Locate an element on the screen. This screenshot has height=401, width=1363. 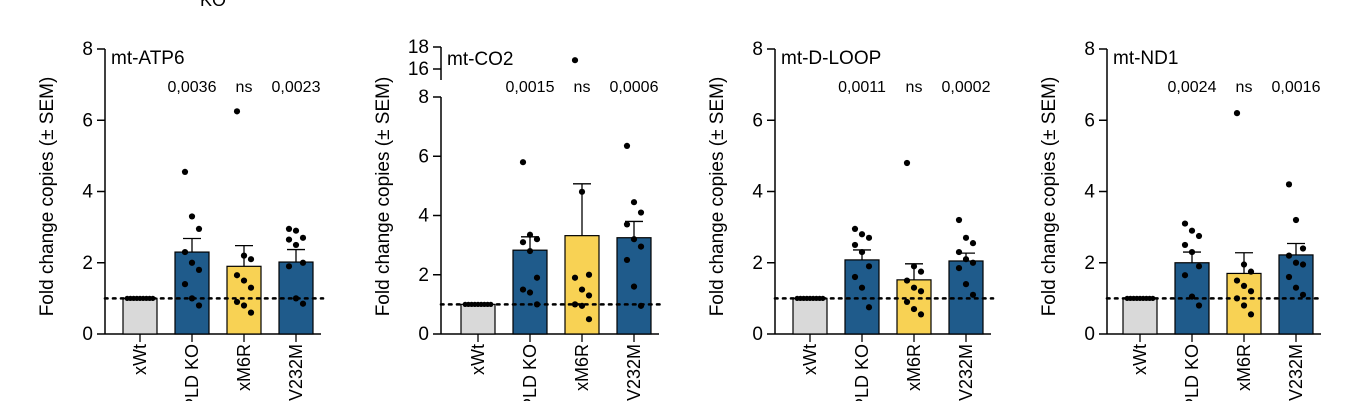
y-tick-label: 18 is located at coordinates (418, 47).